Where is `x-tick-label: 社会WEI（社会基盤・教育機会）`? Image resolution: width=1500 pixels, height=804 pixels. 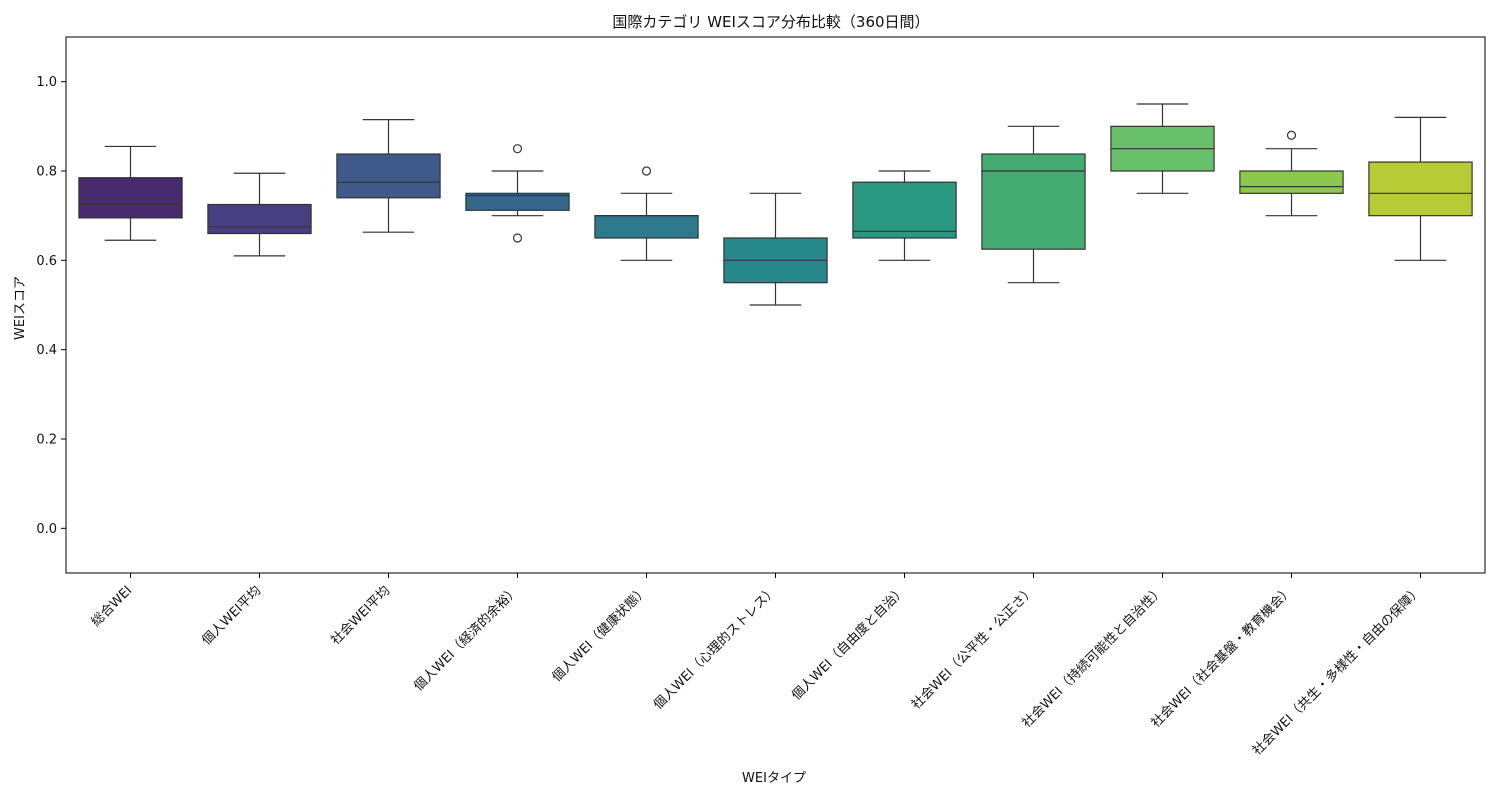 x-tick-label: 社会WEI（社会基盤・教育機会） is located at coordinates (1222, 657).